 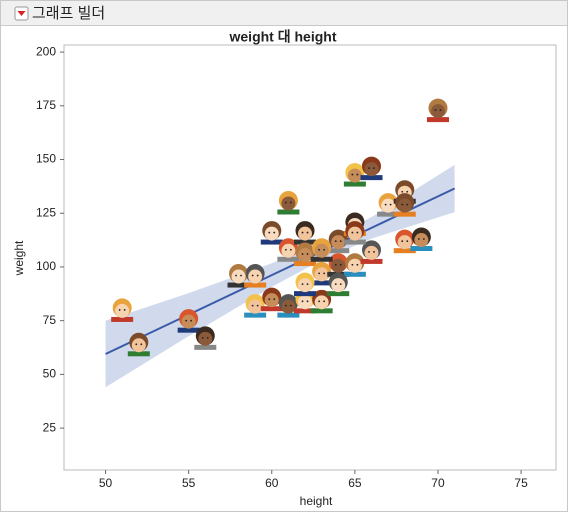 What do you see at coordinates (106, 483) in the screenshot?
I see `x-tick-label: 50` at bounding box center [106, 483].